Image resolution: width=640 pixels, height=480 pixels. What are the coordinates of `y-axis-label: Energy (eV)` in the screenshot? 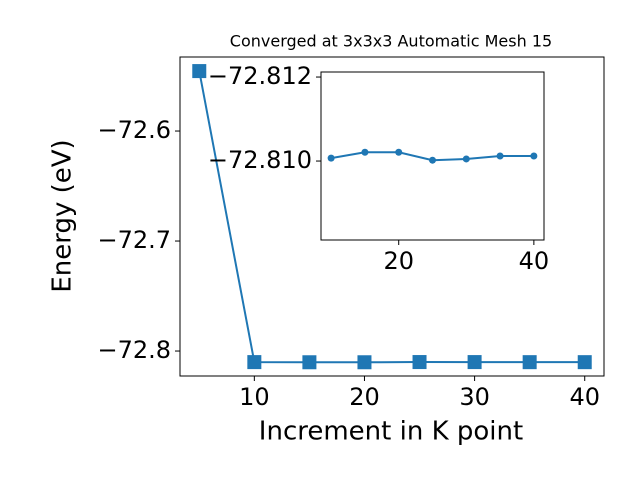 It's located at (63, 215).